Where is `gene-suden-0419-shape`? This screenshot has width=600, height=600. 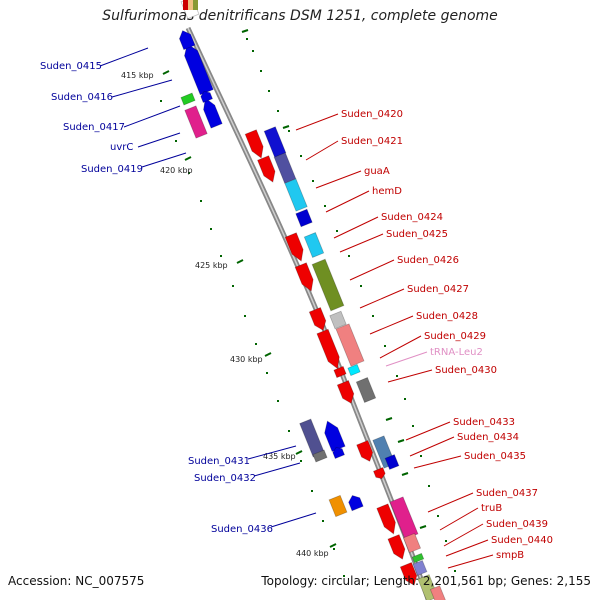 gene-suden-0419-shape is located at coordinates (207, 97).